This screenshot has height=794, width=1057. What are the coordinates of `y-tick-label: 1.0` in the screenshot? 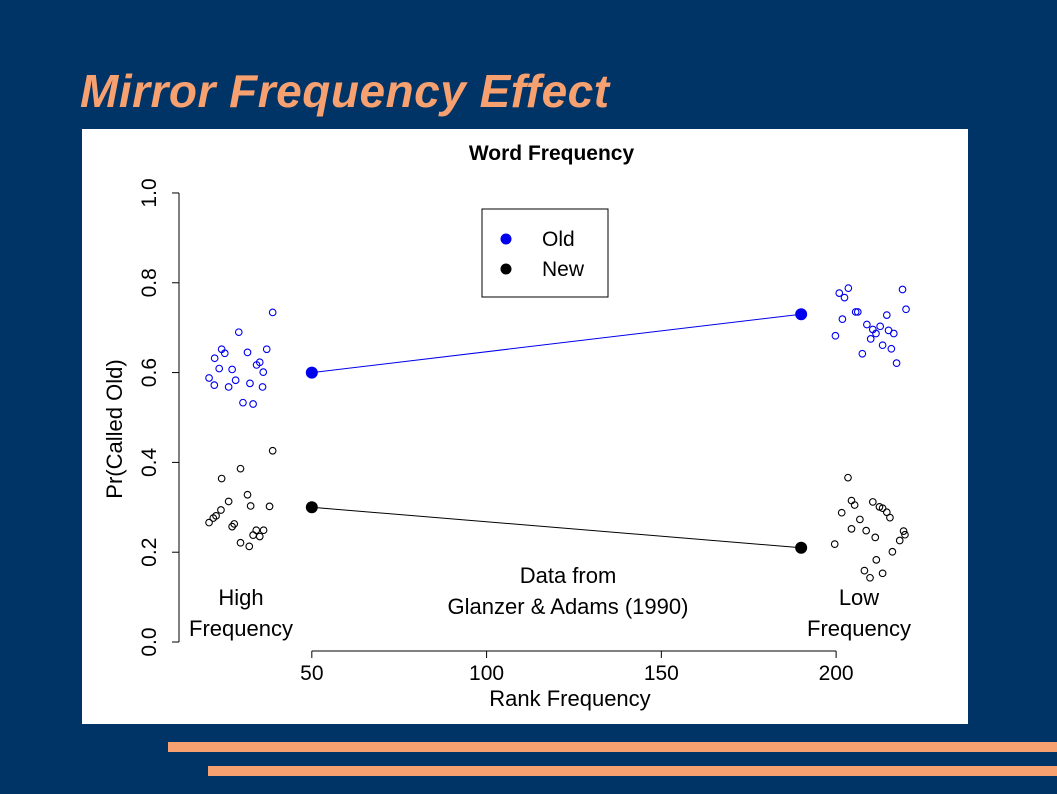 It's located at (149, 192).